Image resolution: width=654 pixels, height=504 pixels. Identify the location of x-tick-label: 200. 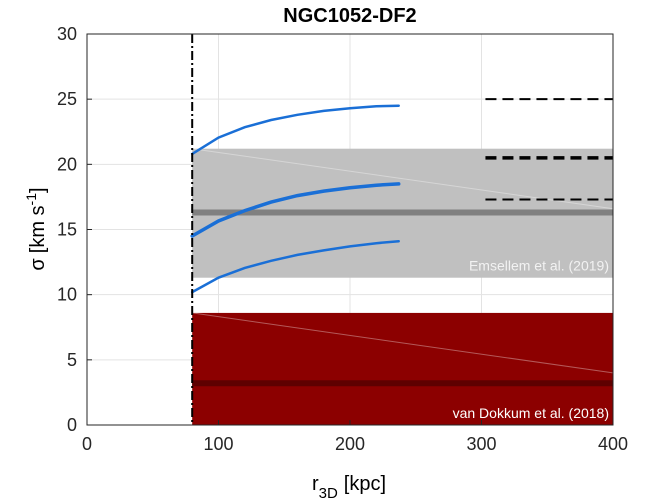
(350, 444).